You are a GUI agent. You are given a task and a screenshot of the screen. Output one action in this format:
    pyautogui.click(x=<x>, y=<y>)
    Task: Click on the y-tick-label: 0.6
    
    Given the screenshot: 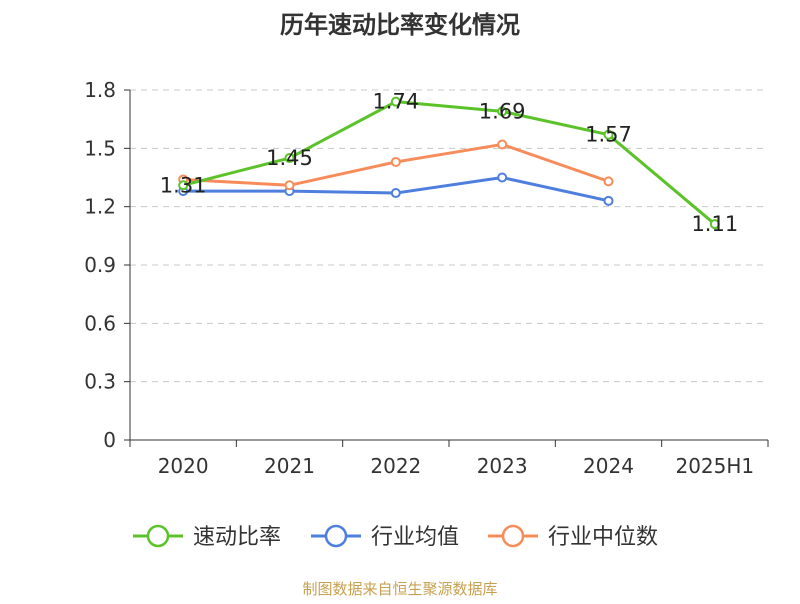 What is the action you would take?
    pyautogui.click(x=100, y=323)
    